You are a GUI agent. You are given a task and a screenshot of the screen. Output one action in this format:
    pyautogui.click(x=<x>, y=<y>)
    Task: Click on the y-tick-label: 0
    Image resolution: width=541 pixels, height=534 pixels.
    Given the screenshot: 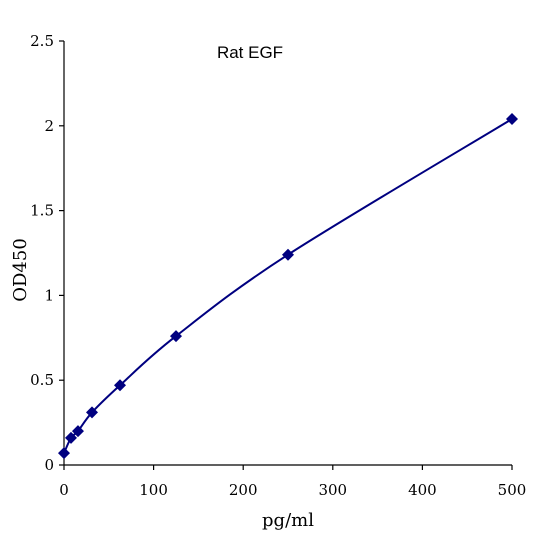 What is the action you would take?
    pyautogui.click(x=49, y=465)
    